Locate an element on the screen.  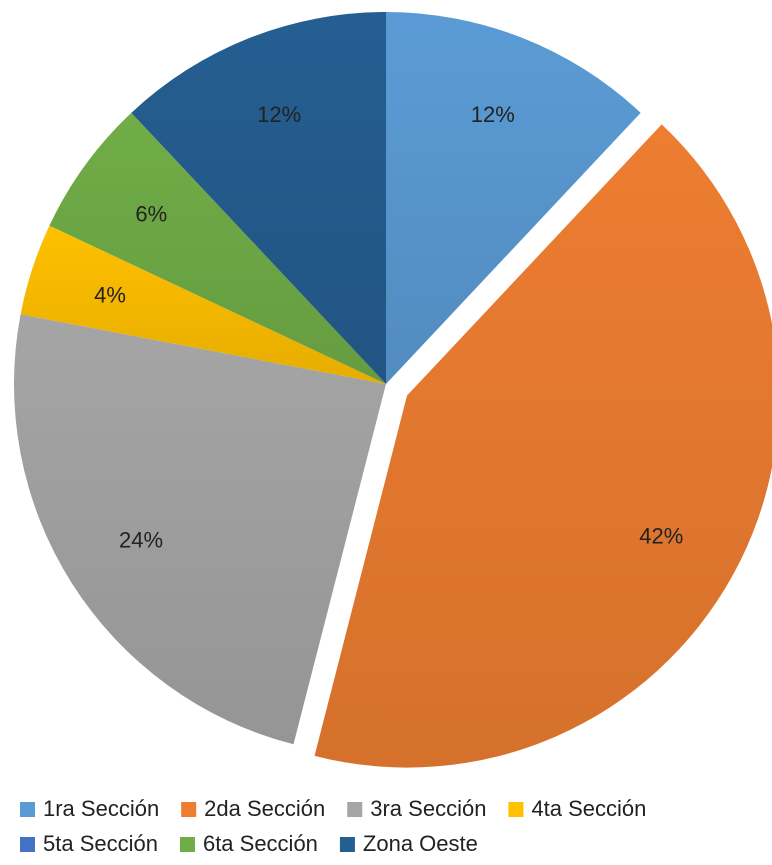
data-label-1ra-seccion: 12% is located at coordinates (493, 114).